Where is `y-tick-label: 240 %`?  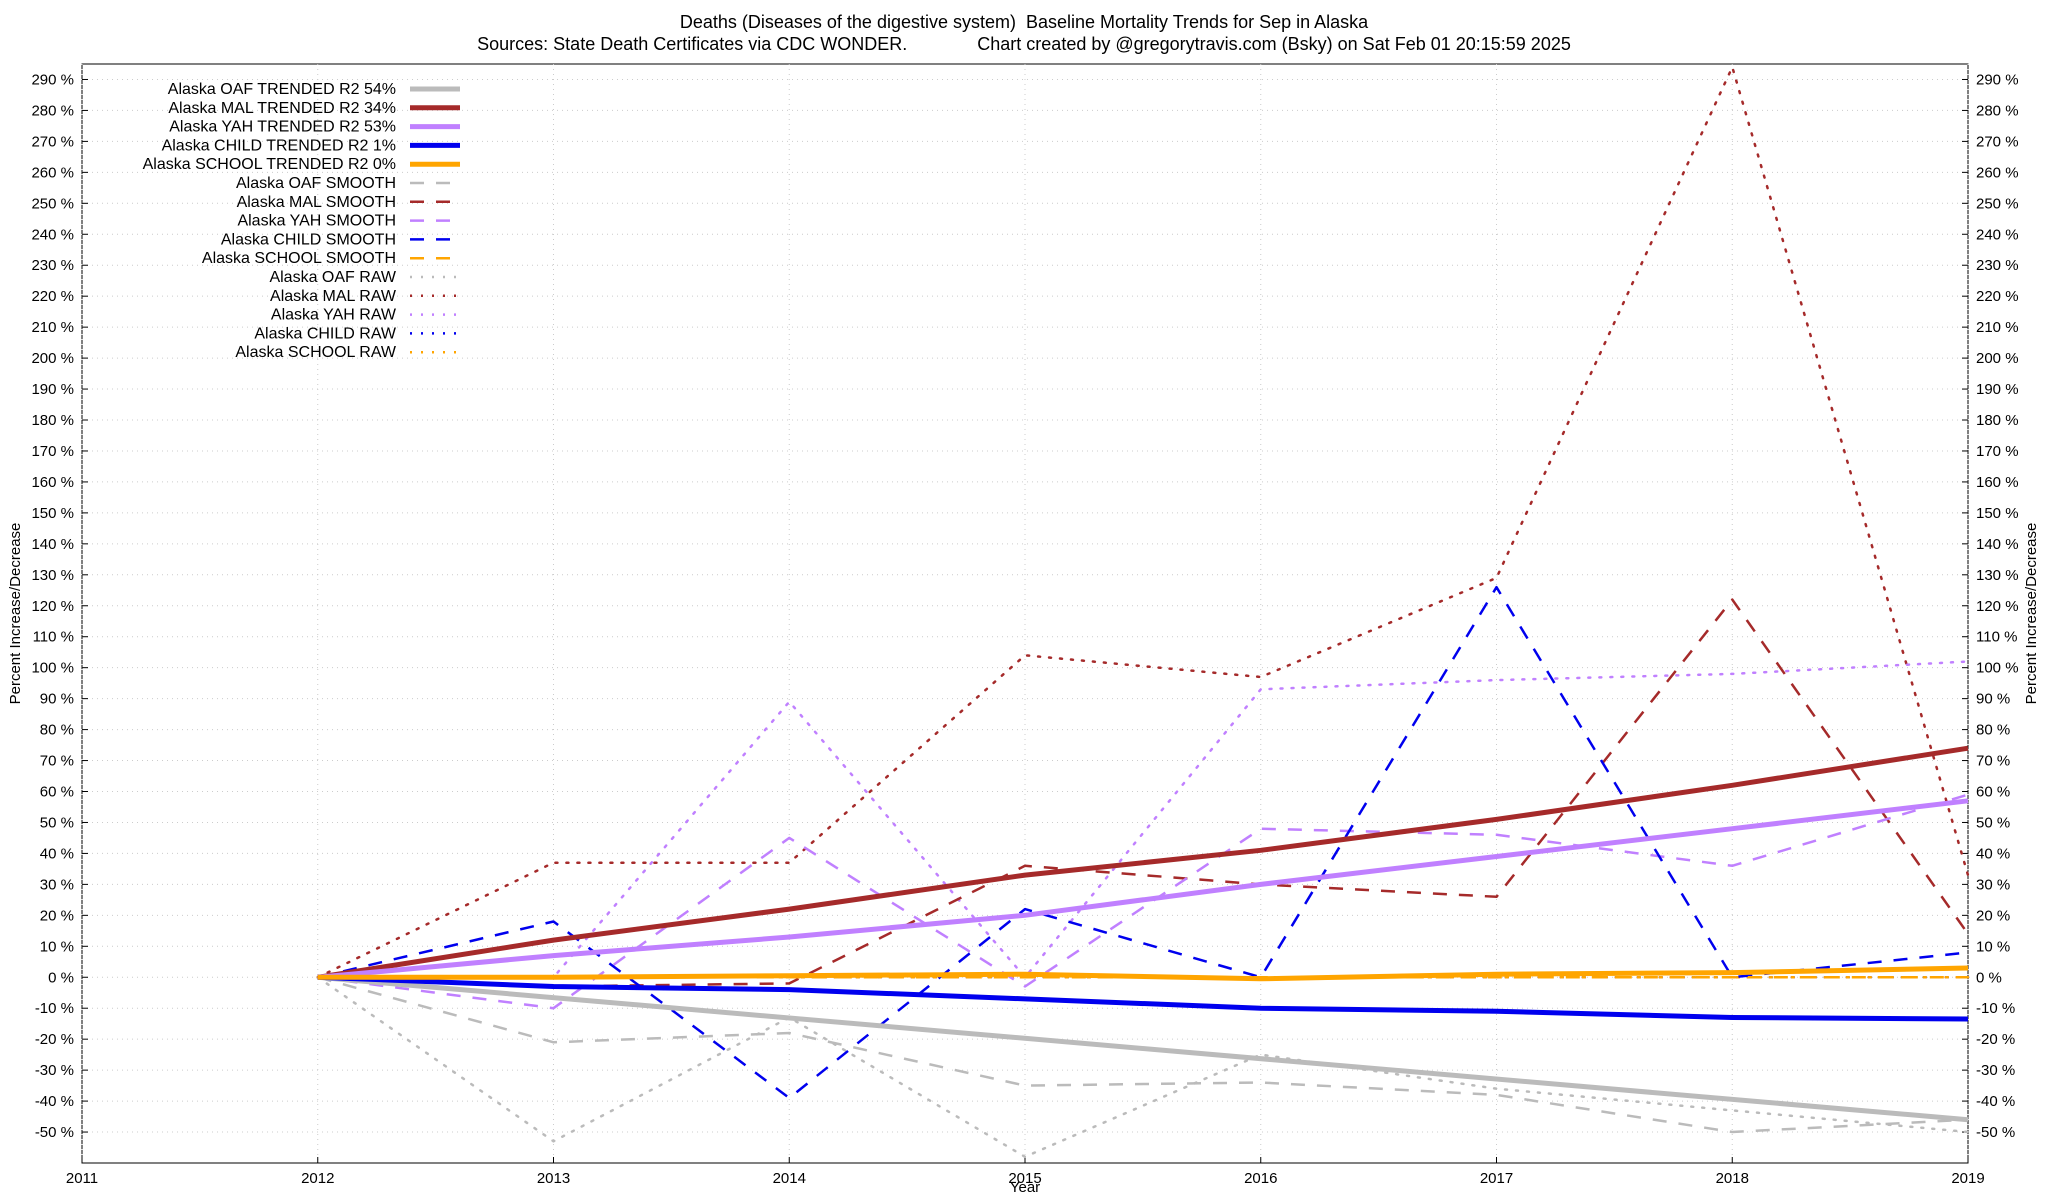 y-tick-label: 240 % is located at coordinates (52, 234).